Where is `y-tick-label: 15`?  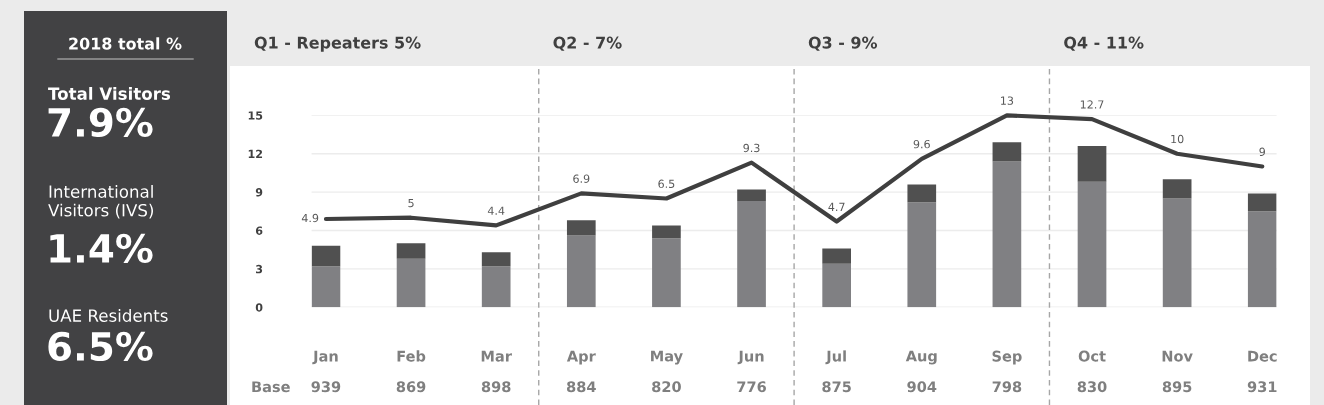
y-tick-label: 15 is located at coordinates (255, 115).